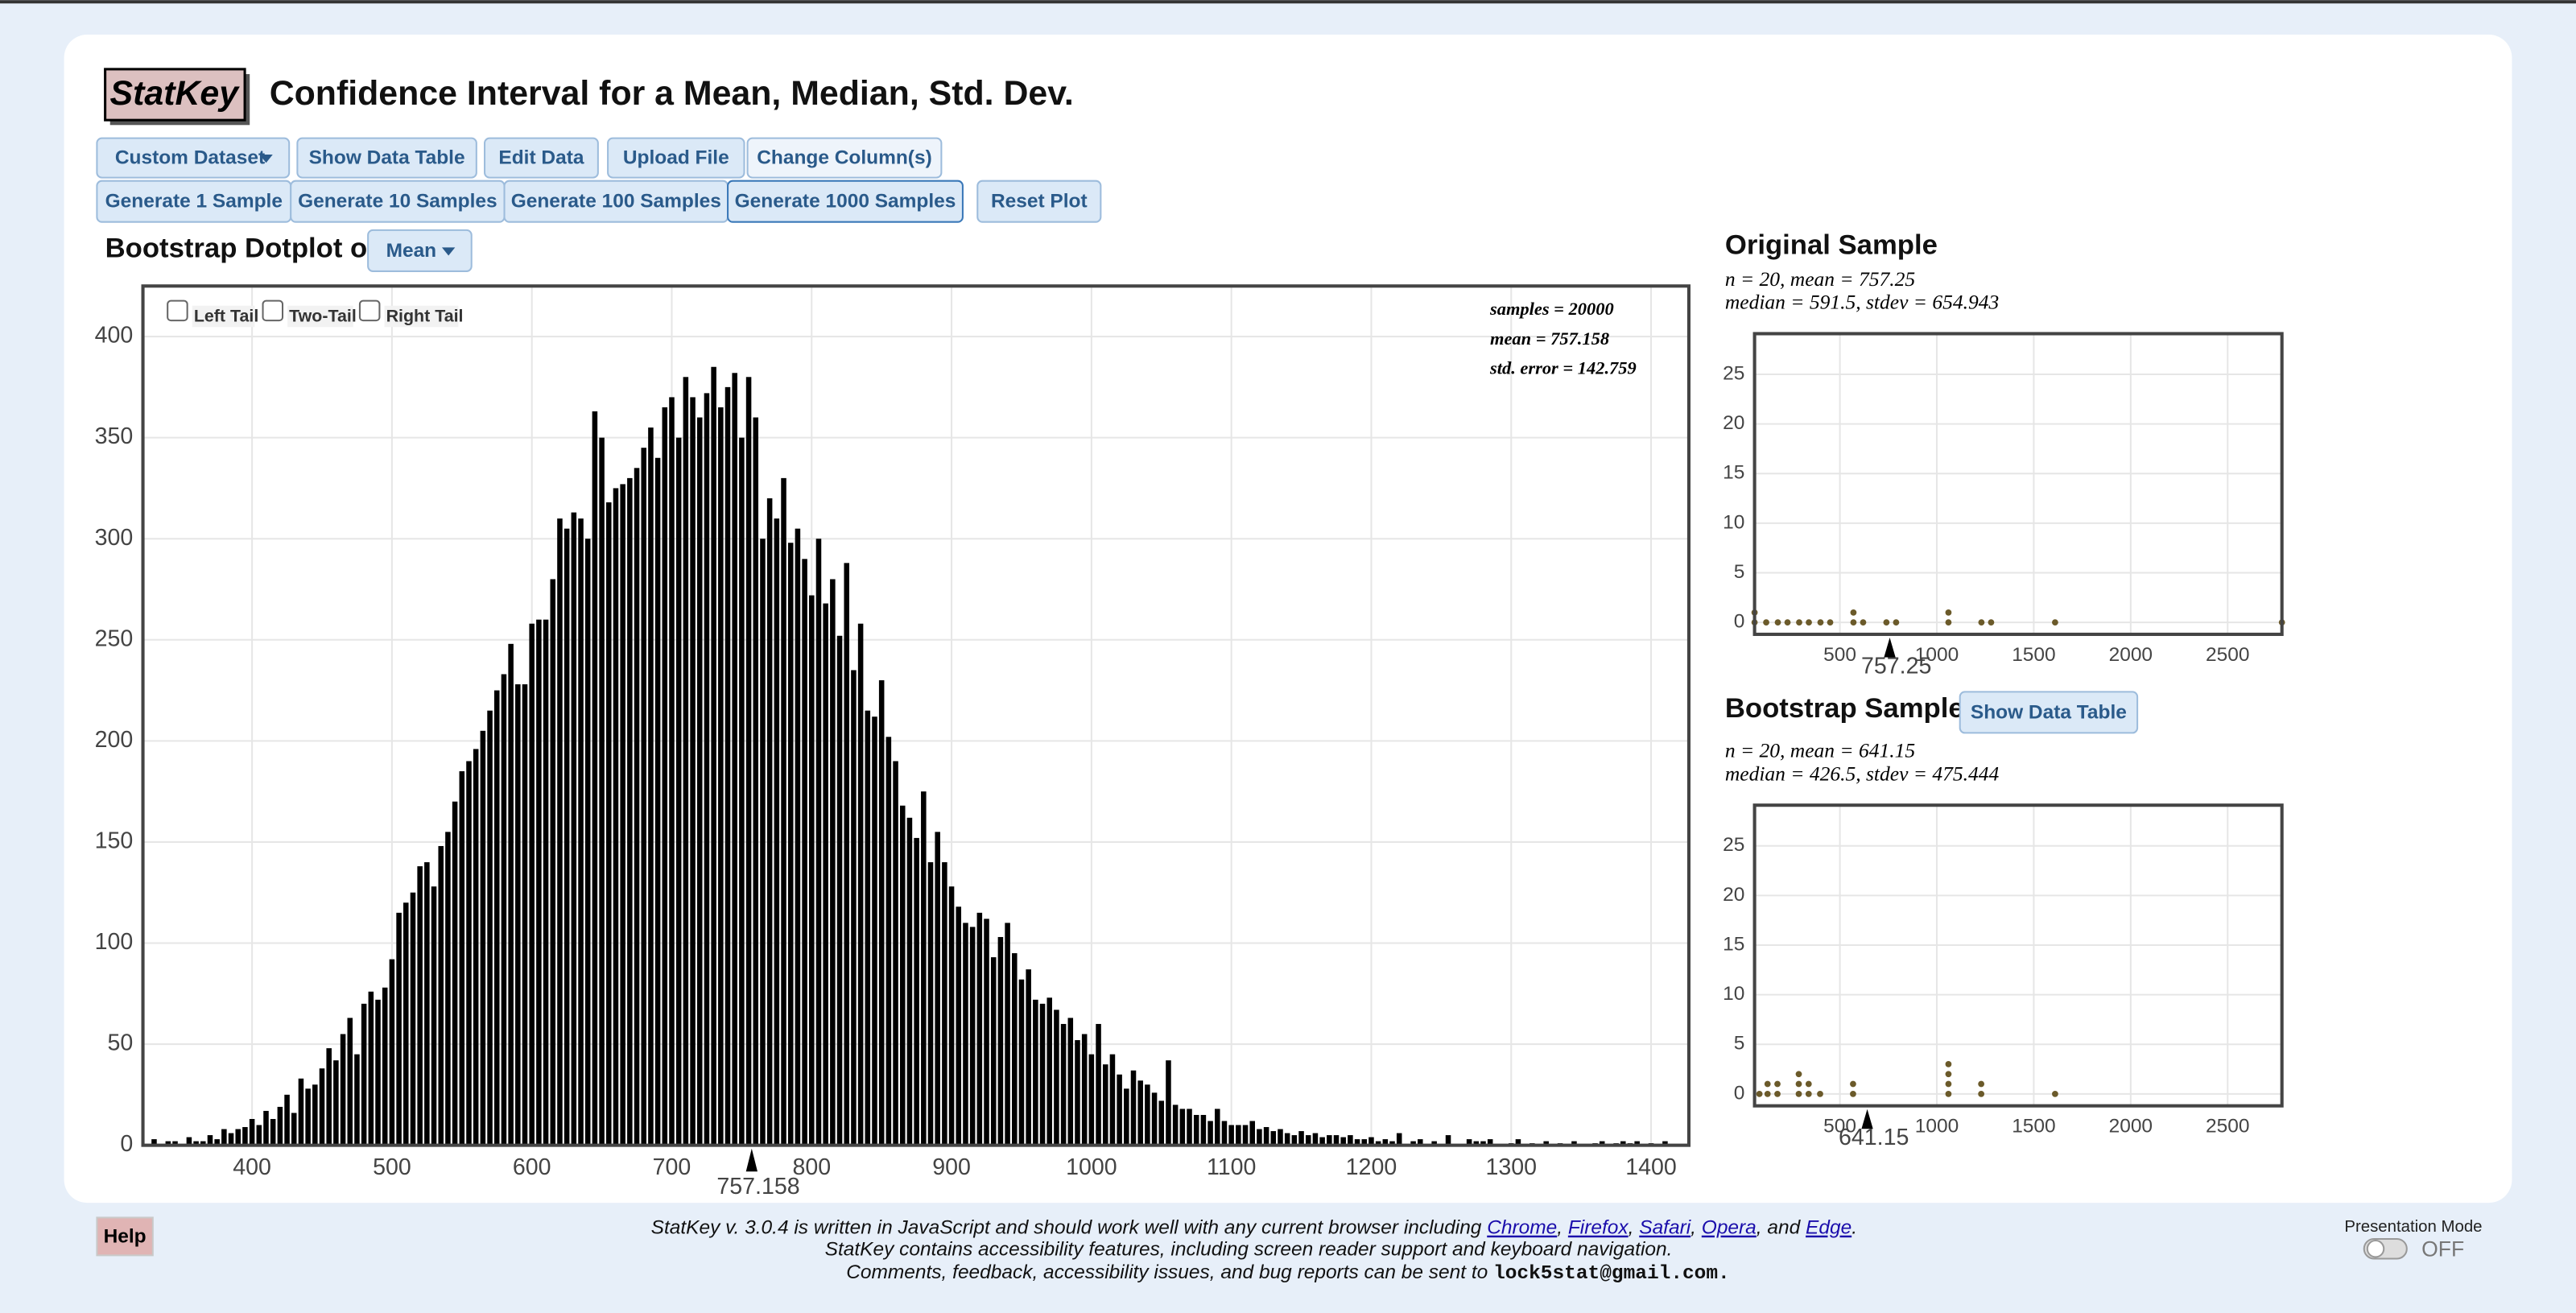  Describe the element at coordinates (121, 1043) in the screenshot. I see `y-tick-label: 50` at that location.